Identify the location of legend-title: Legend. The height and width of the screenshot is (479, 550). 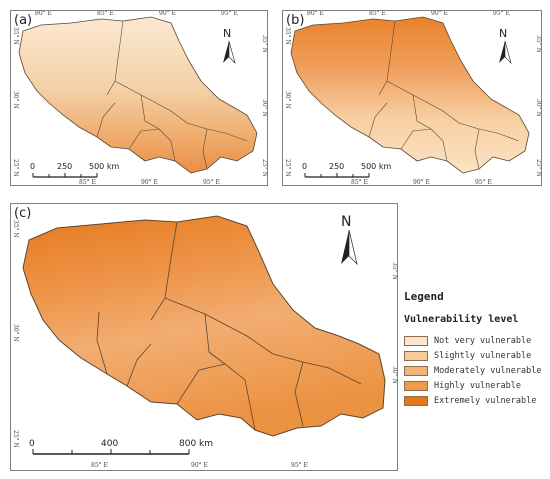
(424, 296).